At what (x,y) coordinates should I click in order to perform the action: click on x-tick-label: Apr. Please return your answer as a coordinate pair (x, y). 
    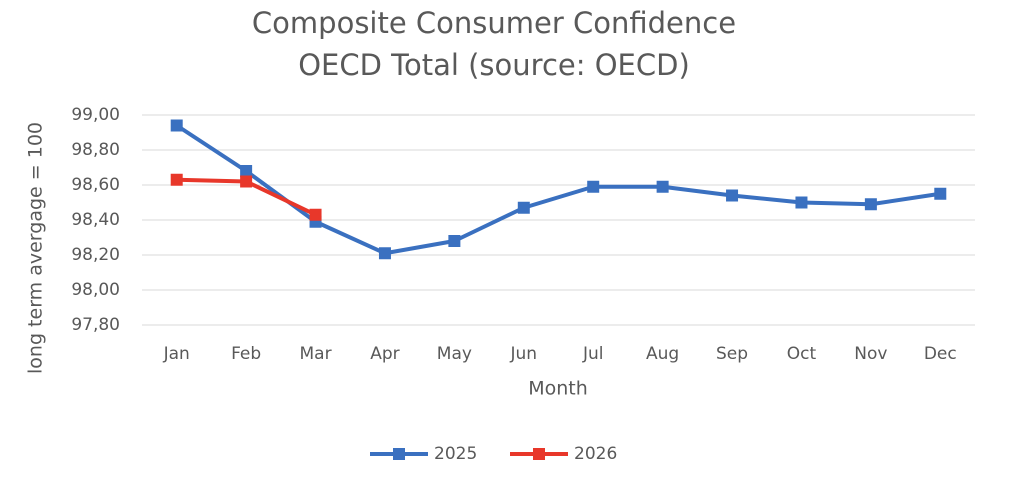
    Looking at the image, I should click on (384, 354).